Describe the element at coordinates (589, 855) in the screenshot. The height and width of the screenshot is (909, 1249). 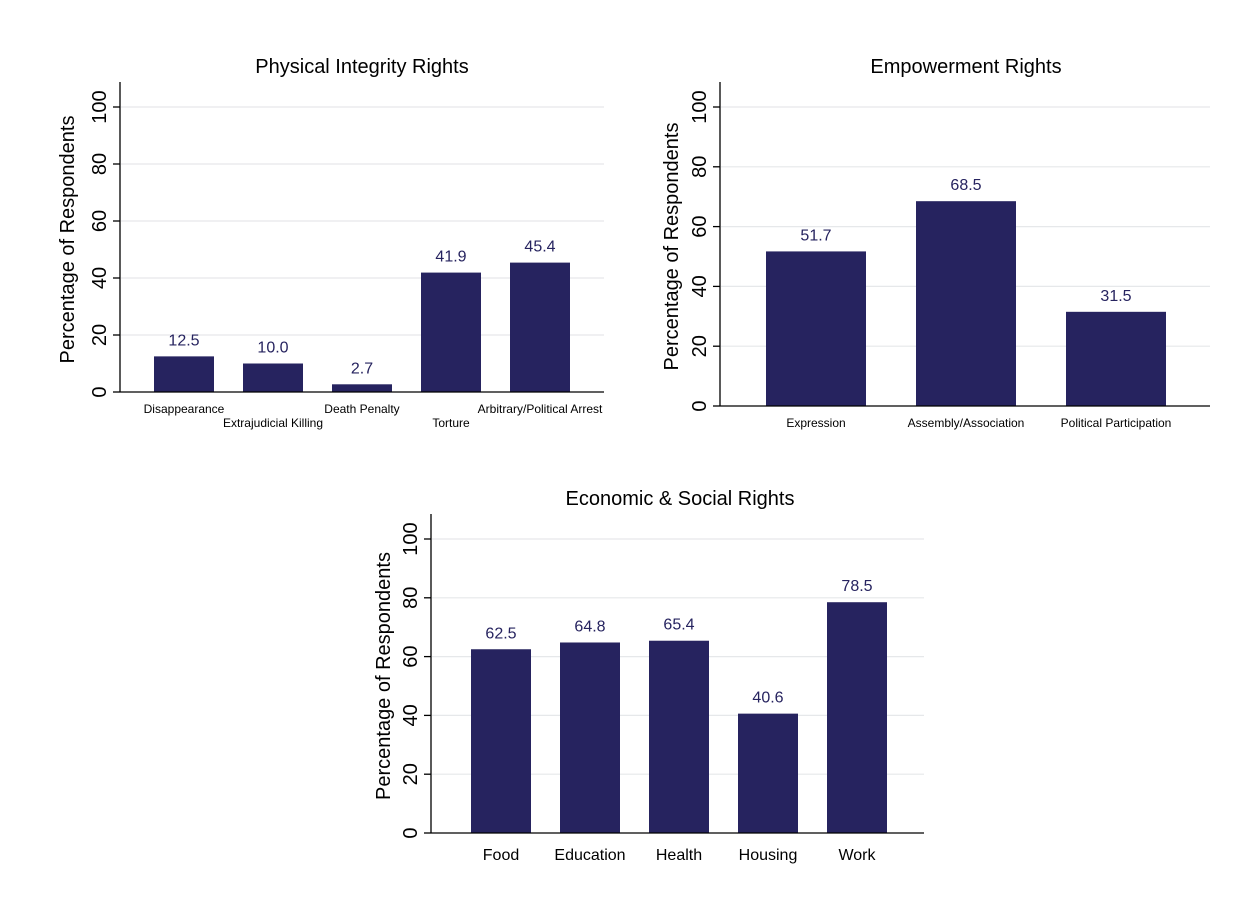
I see `category-label-1: Education` at that location.